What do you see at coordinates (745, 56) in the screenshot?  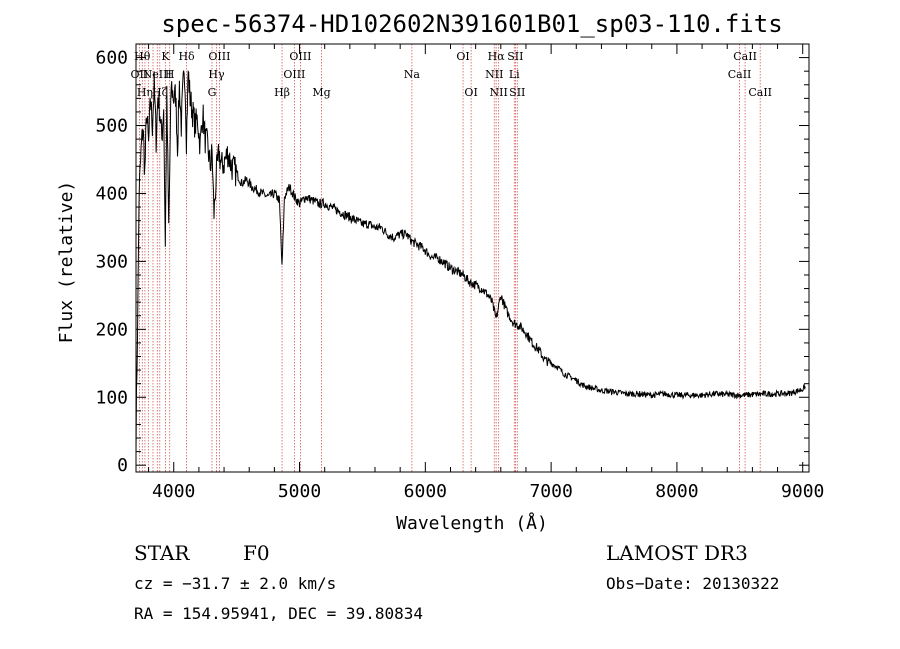 I see `ref-line-label-27: CaII` at bounding box center [745, 56].